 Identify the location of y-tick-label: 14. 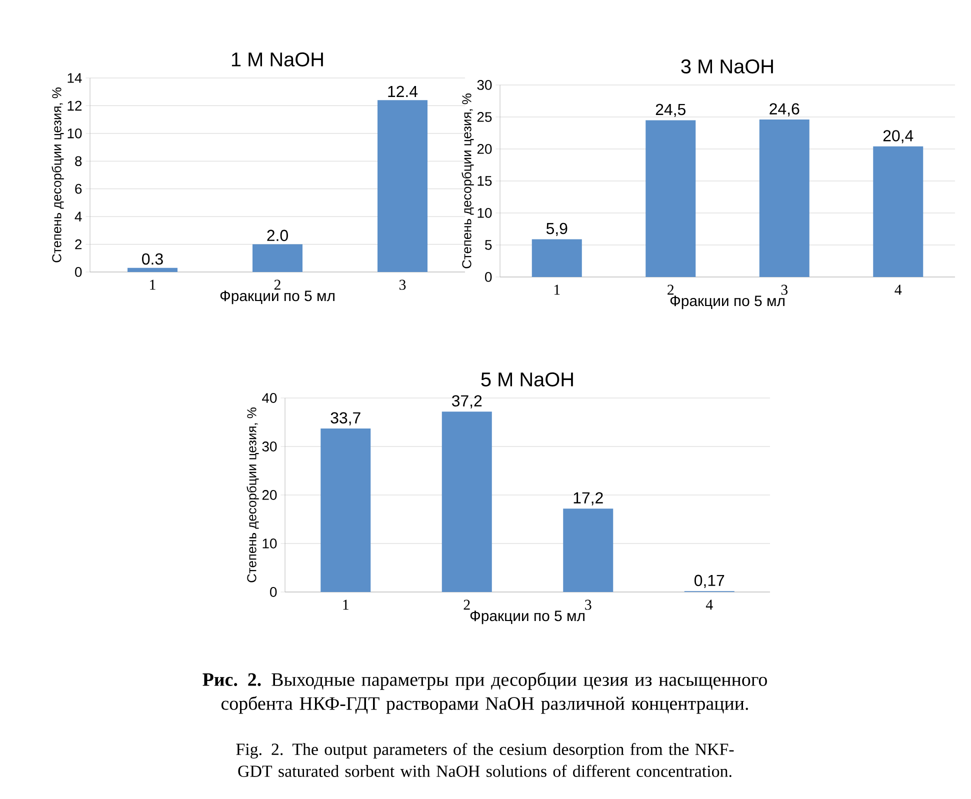
(75, 78).